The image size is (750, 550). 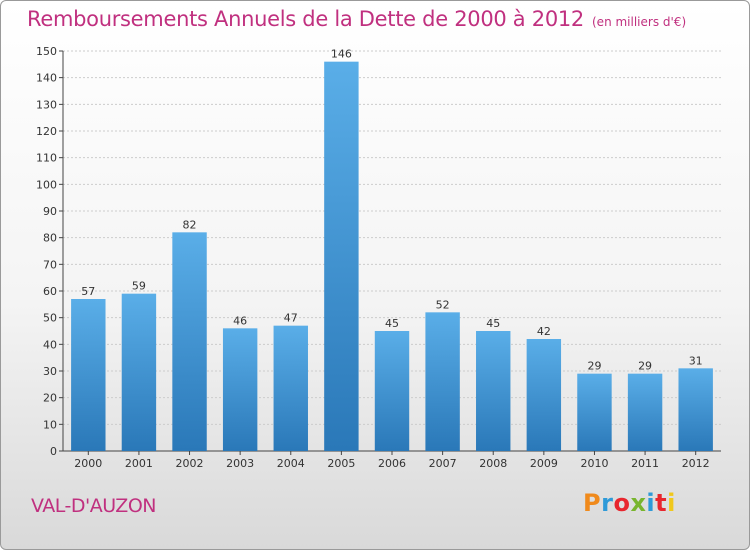 I want to click on chart-subtitle: (en milliers d'€), so click(x=639, y=22).